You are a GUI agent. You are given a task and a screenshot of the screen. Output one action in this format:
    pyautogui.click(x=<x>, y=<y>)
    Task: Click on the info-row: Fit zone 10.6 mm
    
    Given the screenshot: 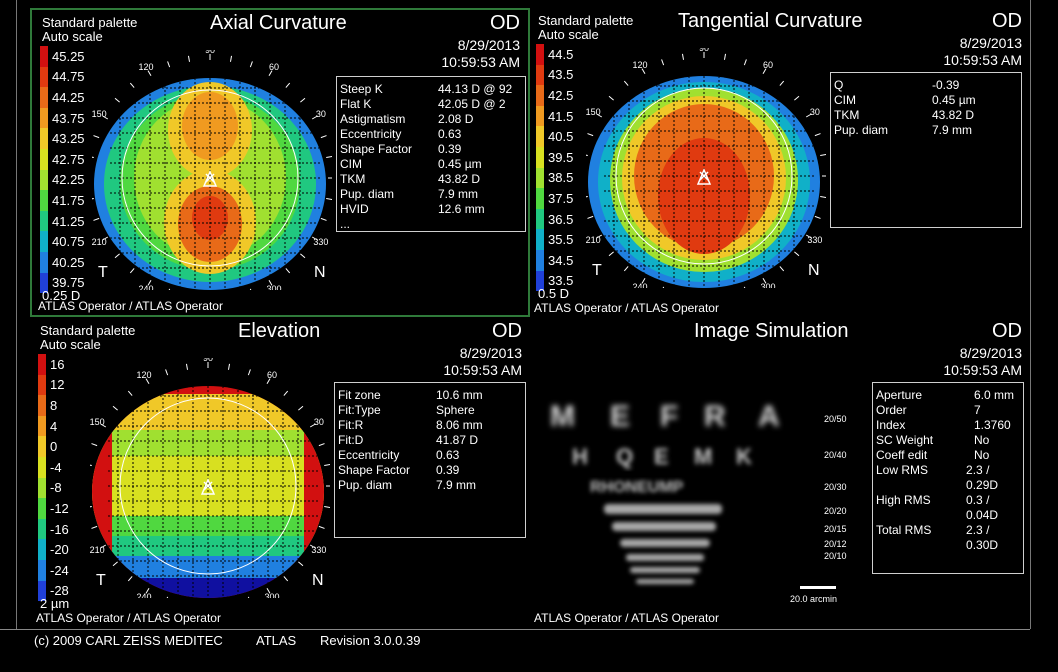 What is the action you would take?
    pyautogui.click(x=430, y=395)
    